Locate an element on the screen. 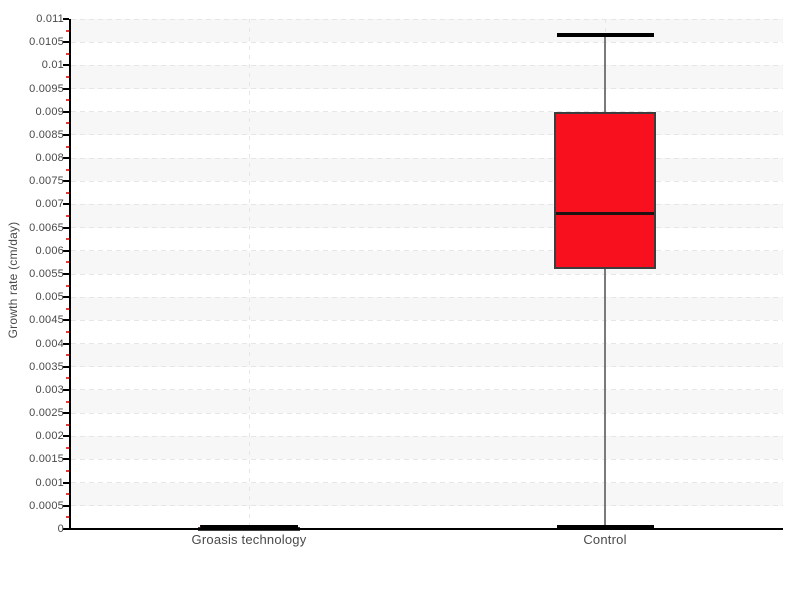 This screenshot has width=800, height=600. y-tick-label: 0.0025 is located at coordinates (46, 413).